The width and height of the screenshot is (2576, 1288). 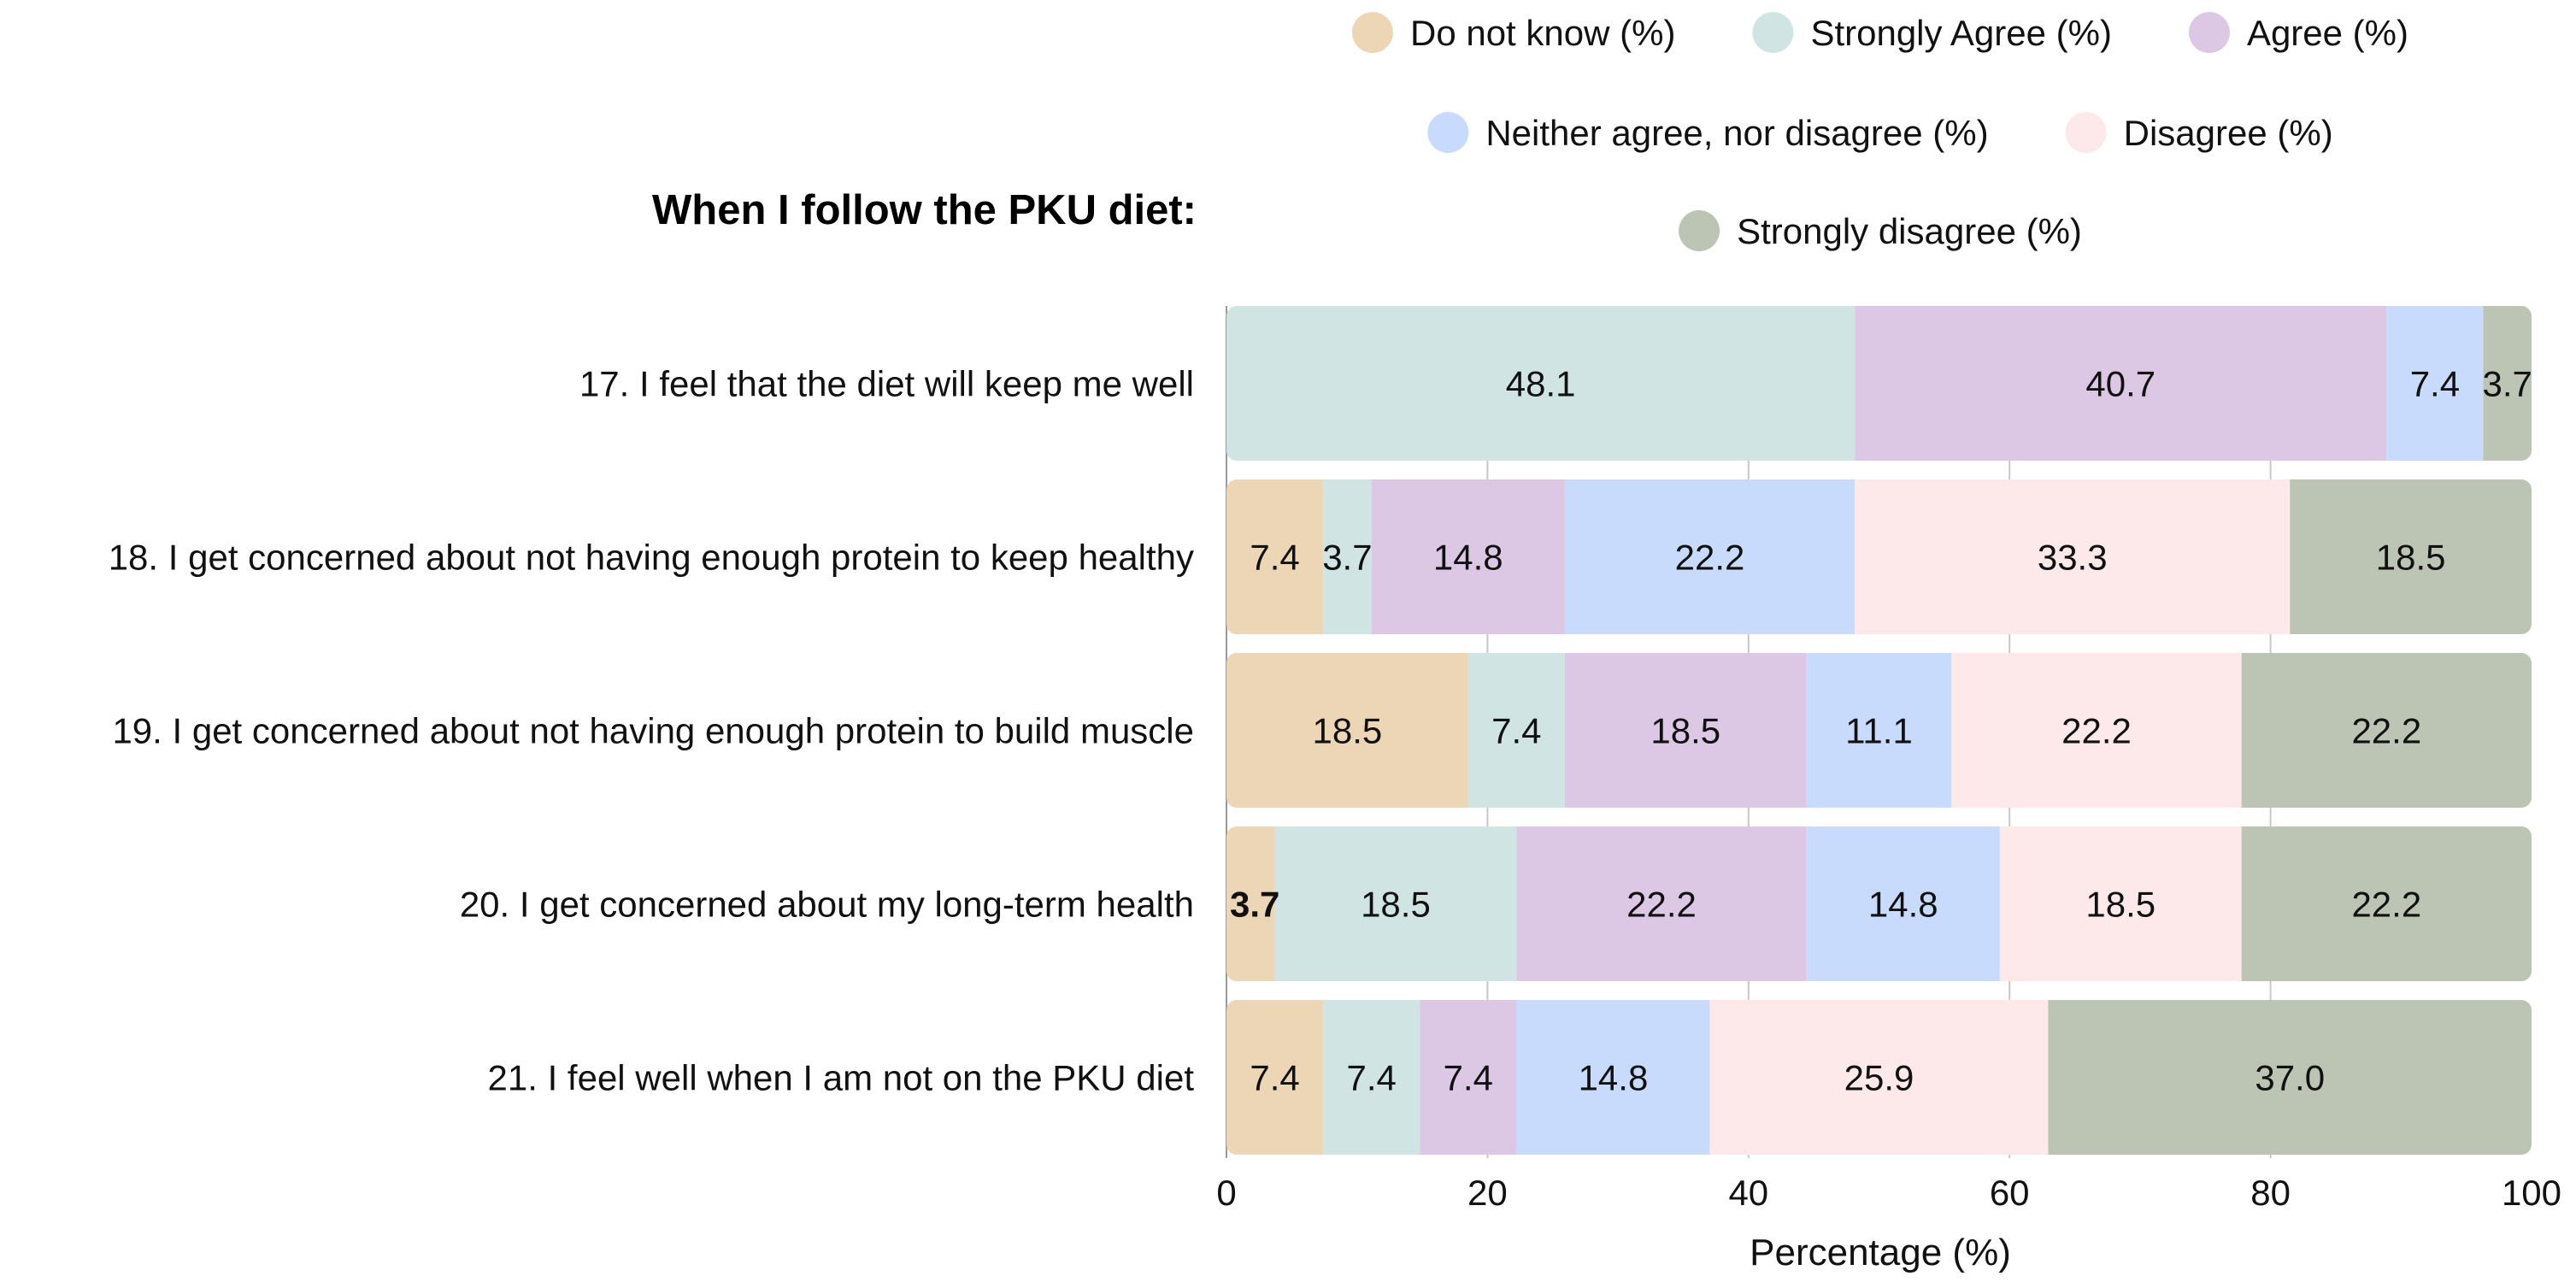 What do you see at coordinates (2531, 1193) in the screenshot?
I see `x-tick-label: 100` at bounding box center [2531, 1193].